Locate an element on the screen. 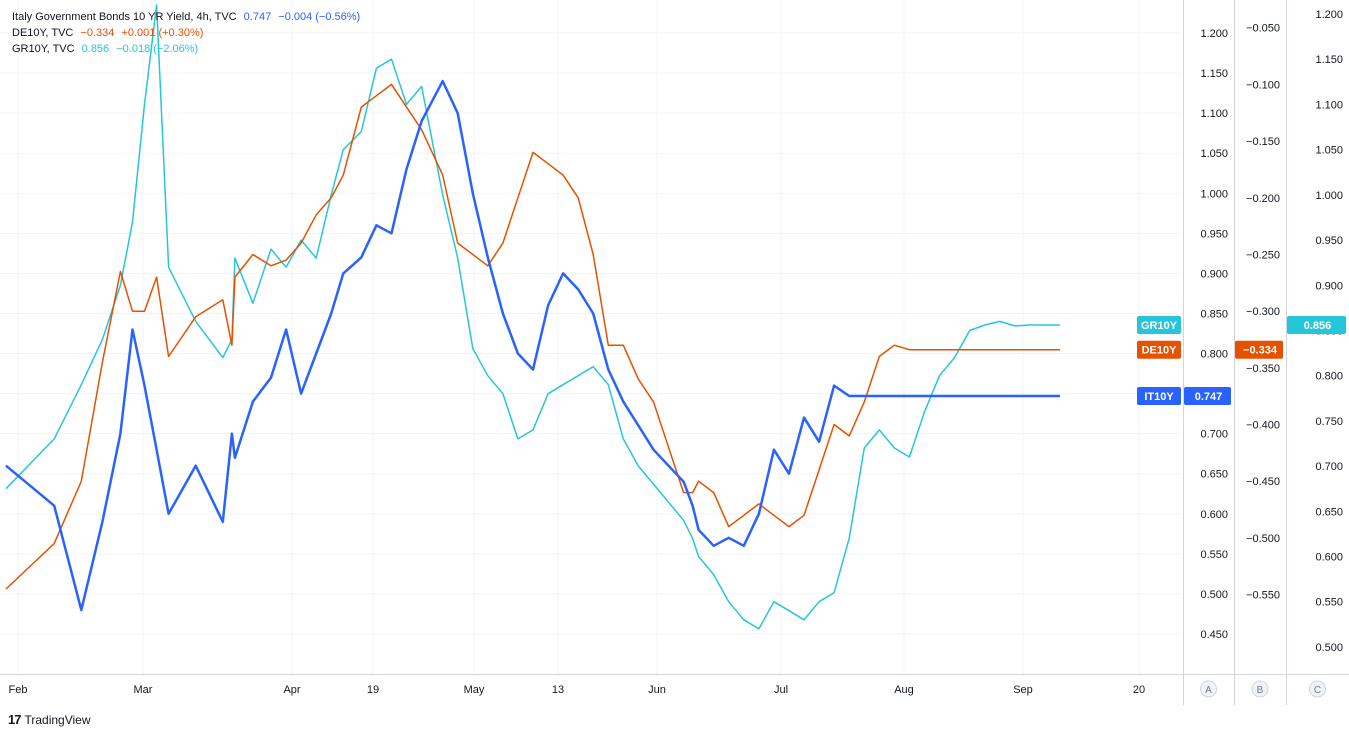 This screenshot has width=1349, height=731. x-tick-label: 13 is located at coordinates (558, 690).